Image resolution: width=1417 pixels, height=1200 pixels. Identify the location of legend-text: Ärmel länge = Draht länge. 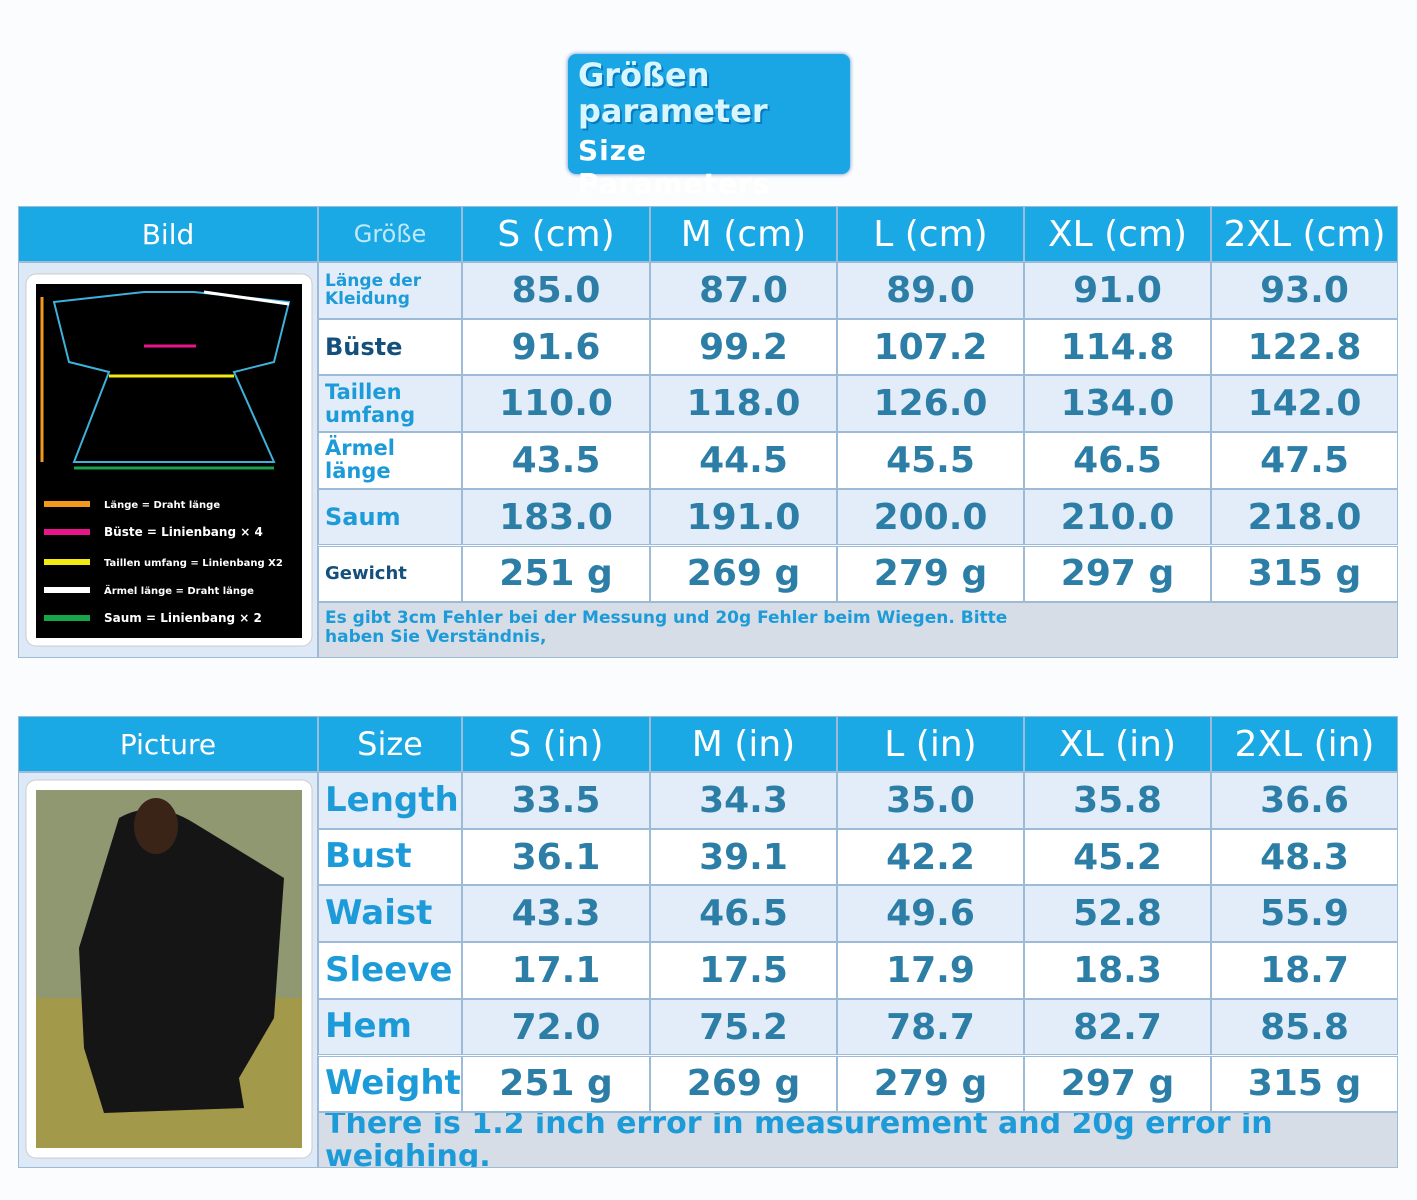
(179, 590).